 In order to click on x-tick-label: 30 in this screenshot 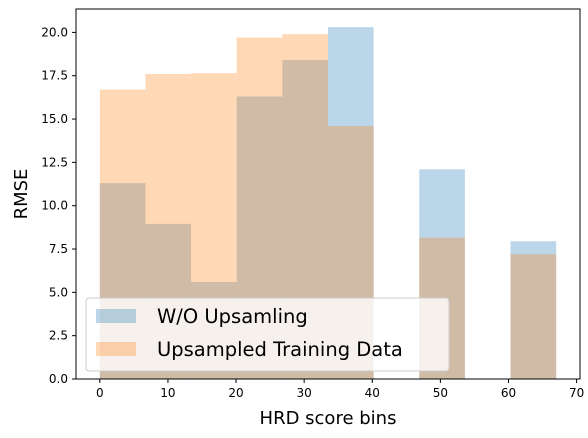, I will do `click(304, 393)`.